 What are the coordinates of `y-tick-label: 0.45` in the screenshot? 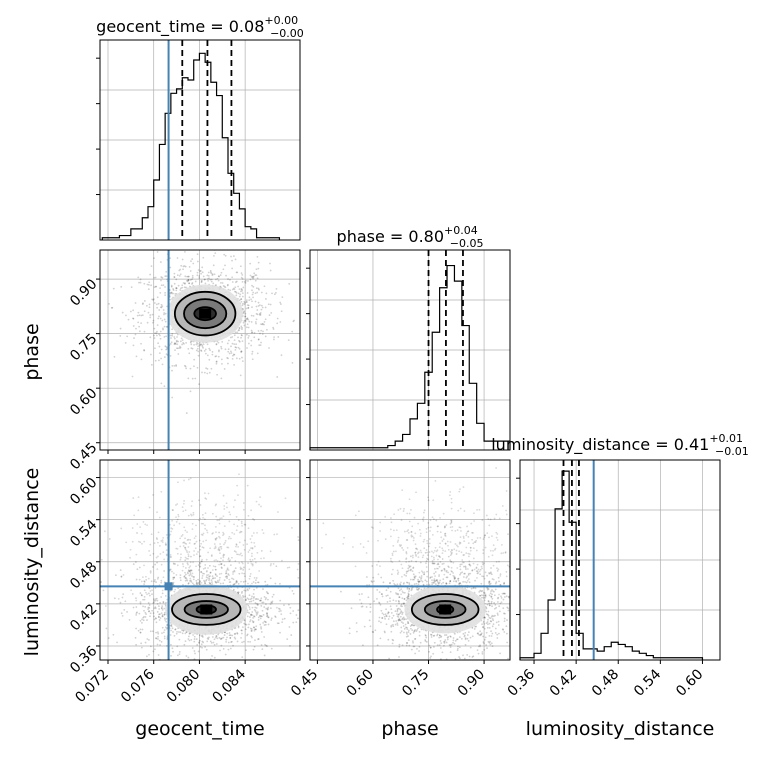 It's located at (83, 456).